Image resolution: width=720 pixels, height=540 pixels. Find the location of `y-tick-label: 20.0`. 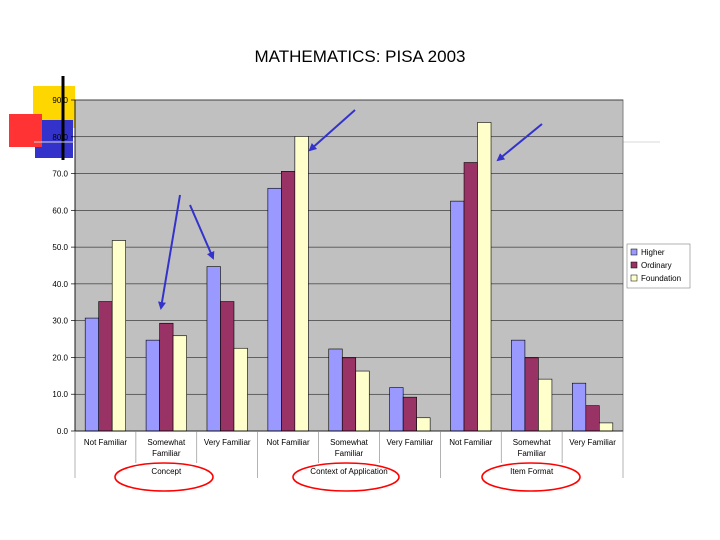

y-tick-label: 20.0 is located at coordinates (60, 357).